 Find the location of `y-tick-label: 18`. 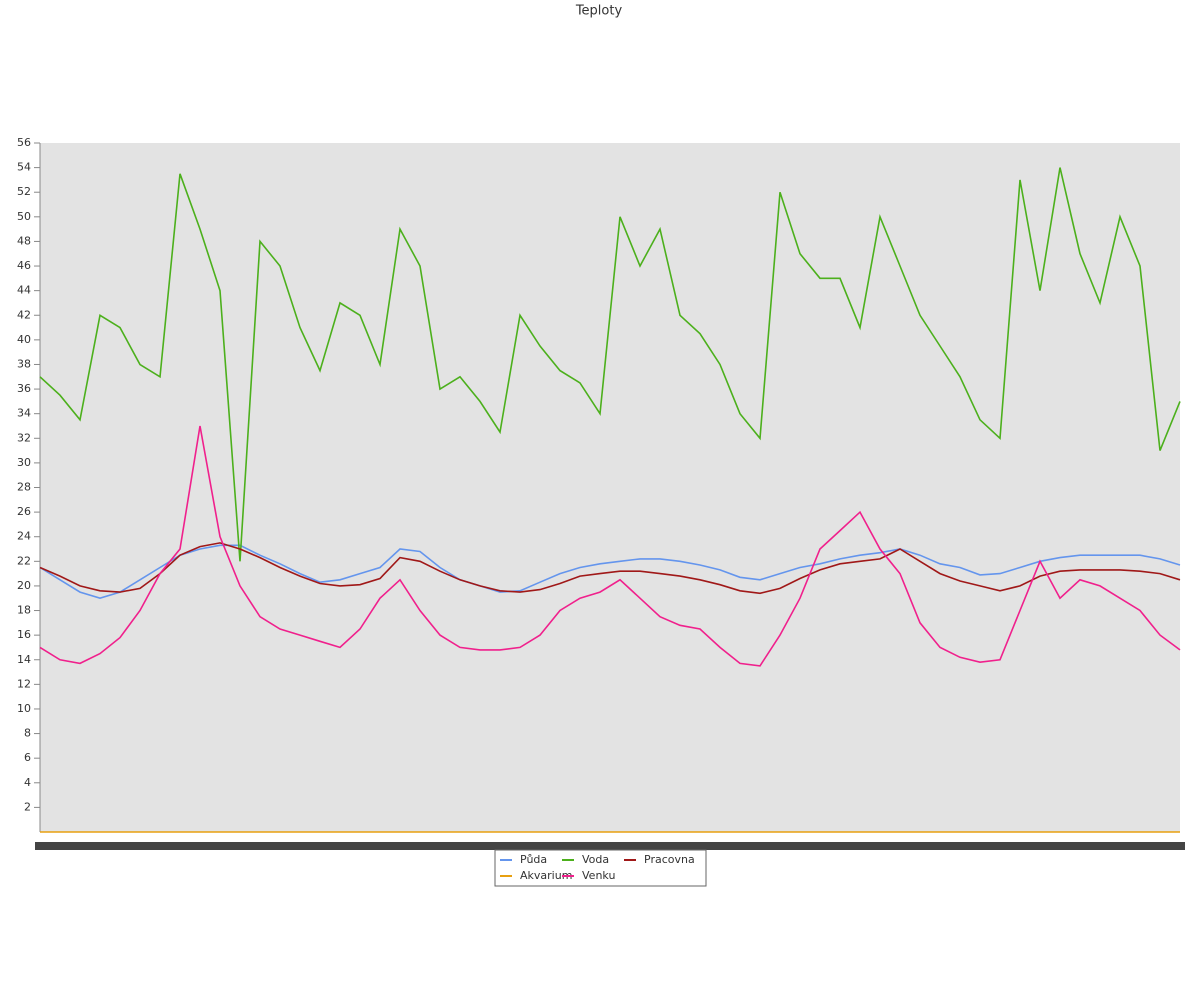

y-tick-label: 18 is located at coordinates (24, 610).